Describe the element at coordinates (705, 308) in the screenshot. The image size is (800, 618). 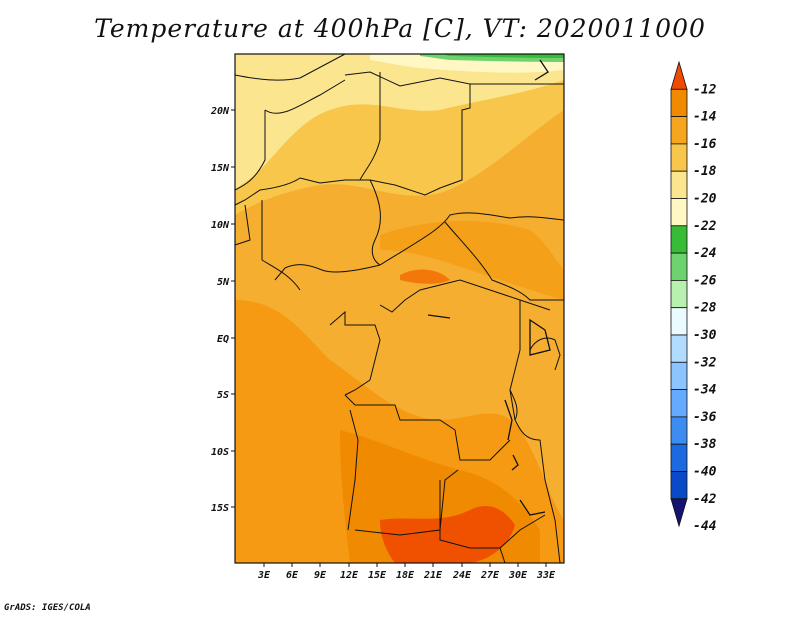
I see `colorbar-label: -28` at that location.